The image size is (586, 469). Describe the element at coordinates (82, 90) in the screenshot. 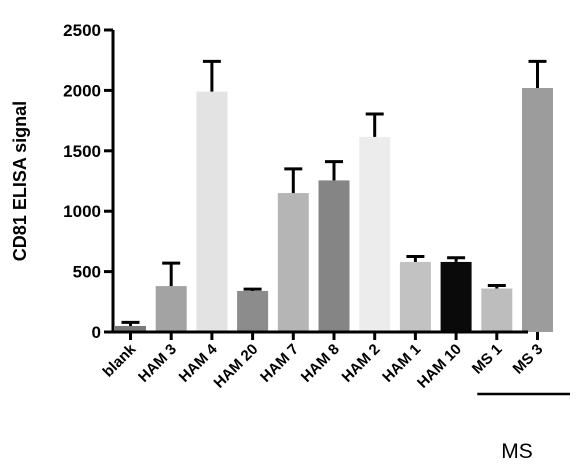

I see `y-tick-label: 2000` at that location.